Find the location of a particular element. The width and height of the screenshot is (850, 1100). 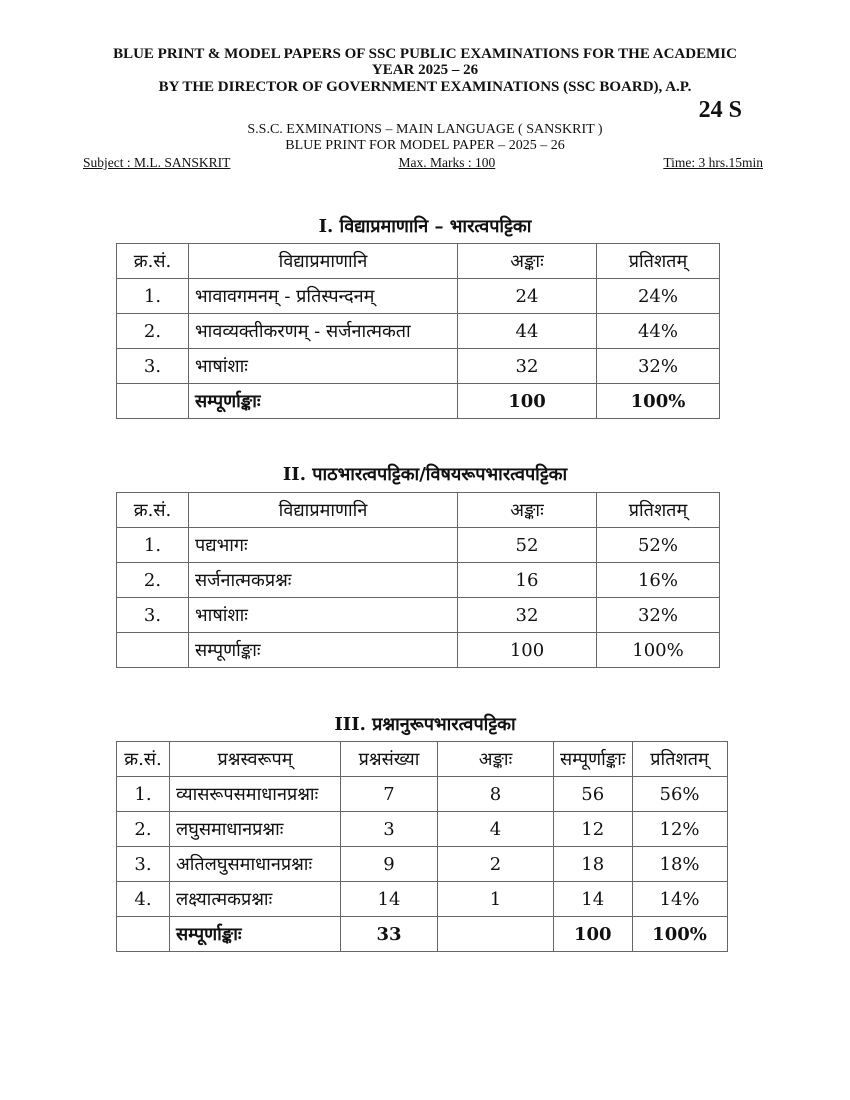

table1-title: I. विद्याप्रमाणानि – भारत्वपट्टिका is located at coordinates (425, 226).